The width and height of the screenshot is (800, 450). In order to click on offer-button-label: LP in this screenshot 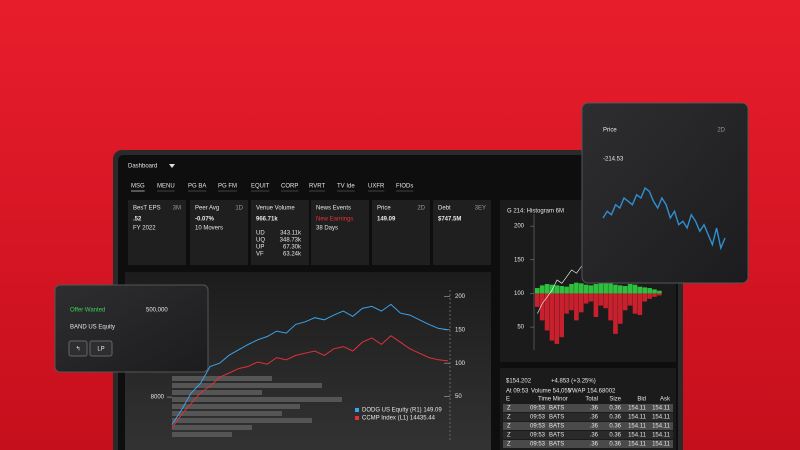, I will do `click(100, 350)`.